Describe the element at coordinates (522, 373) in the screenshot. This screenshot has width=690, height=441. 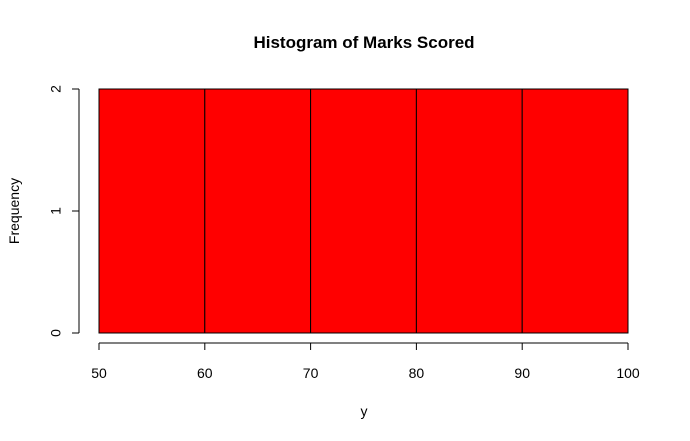
I see `x-tick-label: 90` at that location.